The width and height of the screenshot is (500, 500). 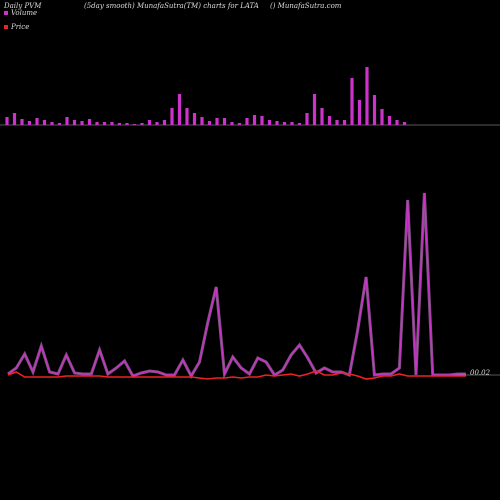 I want to click on source: () MunafaSutra.com, so click(x=306, y=6).